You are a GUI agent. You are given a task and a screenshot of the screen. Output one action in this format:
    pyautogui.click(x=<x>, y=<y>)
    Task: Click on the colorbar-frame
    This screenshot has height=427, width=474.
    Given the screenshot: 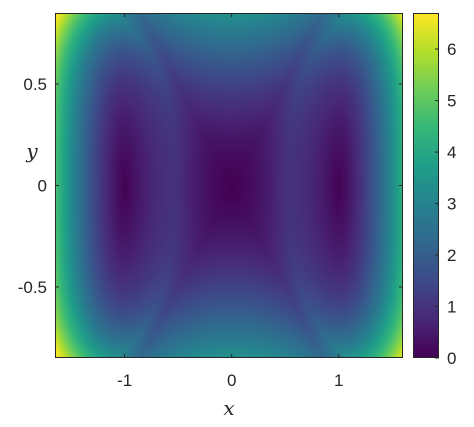 What is the action you would take?
    pyautogui.click(x=426, y=185)
    